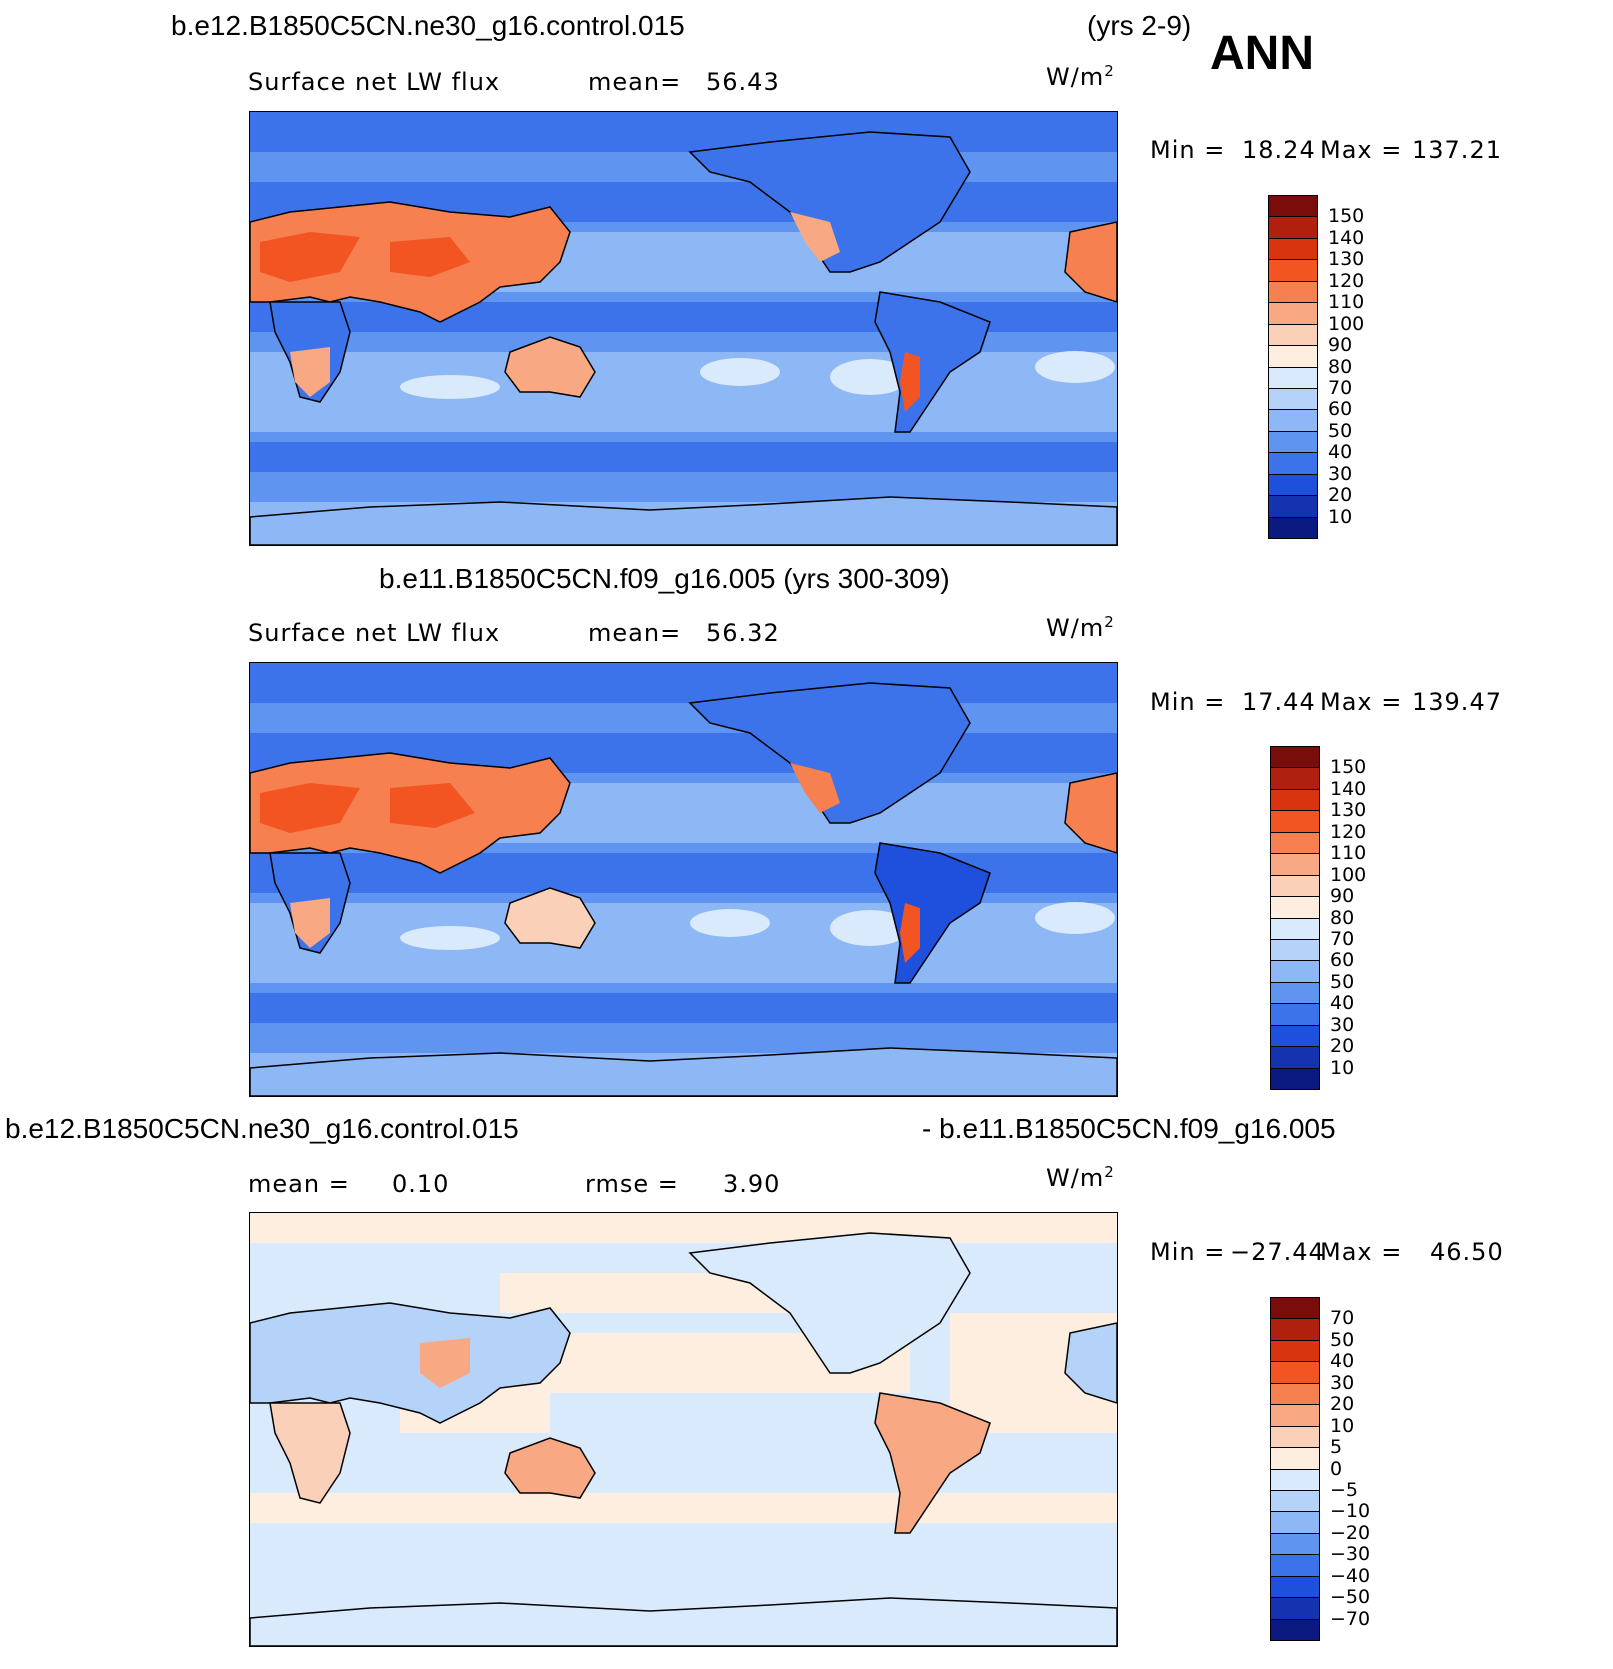  What do you see at coordinates (1346, 237) in the screenshot?
I see `colorbar-tick-label: 140` at bounding box center [1346, 237].